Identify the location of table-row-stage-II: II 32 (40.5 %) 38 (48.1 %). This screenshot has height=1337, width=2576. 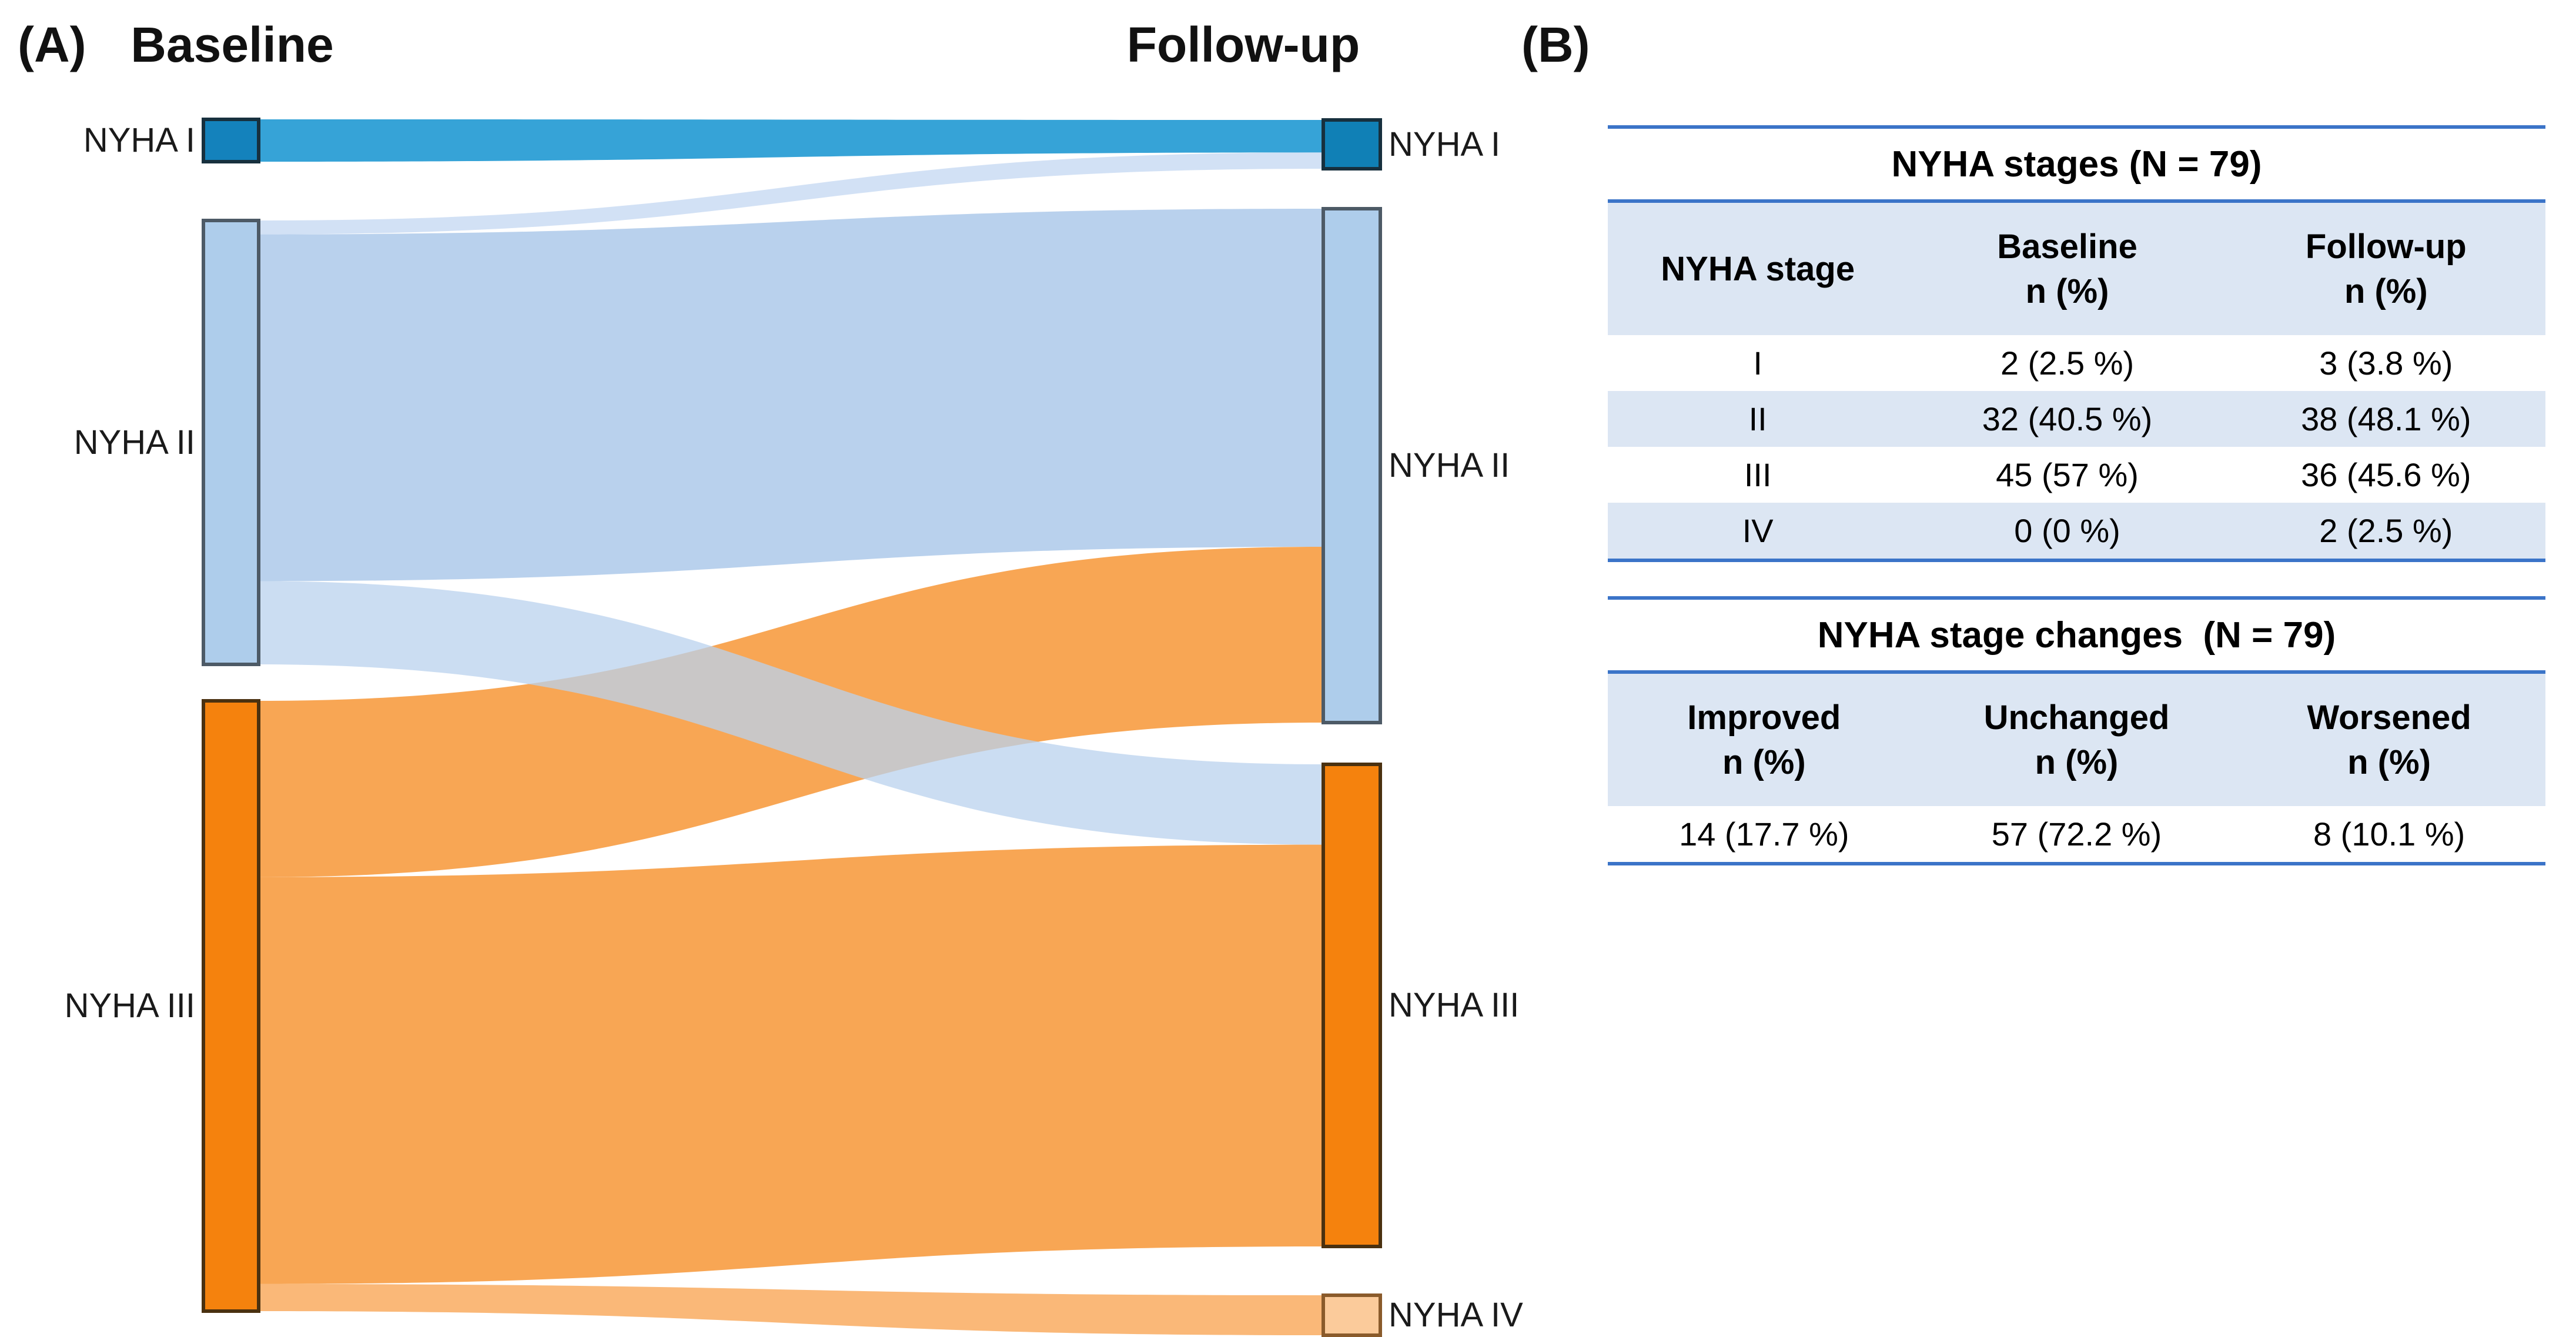
(2076, 419).